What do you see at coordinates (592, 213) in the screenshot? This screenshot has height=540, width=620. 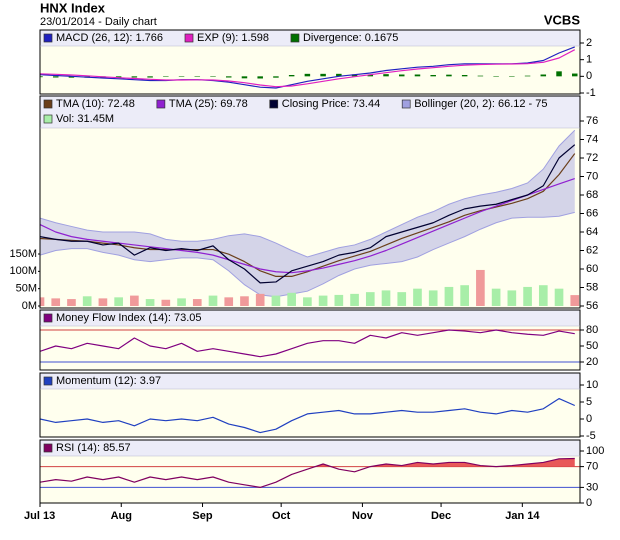 I see `y-tick-label: 66` at bounding box center [592, 213].